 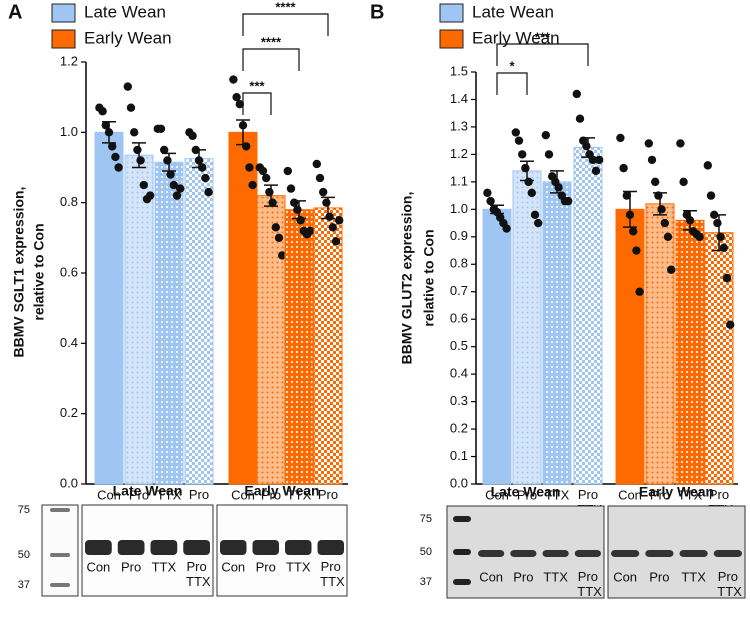 What do you see at coordinates (659, 576) in the screenshot?
I see `lane-label: Pro` at bounding box center [659, 576].